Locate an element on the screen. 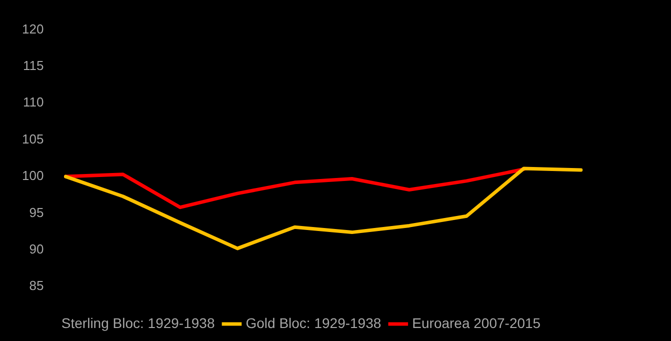 This screenshot has width=671, height=341. text: Sterling Bloc: 1929-1938 is located at coordinates (138, 322).